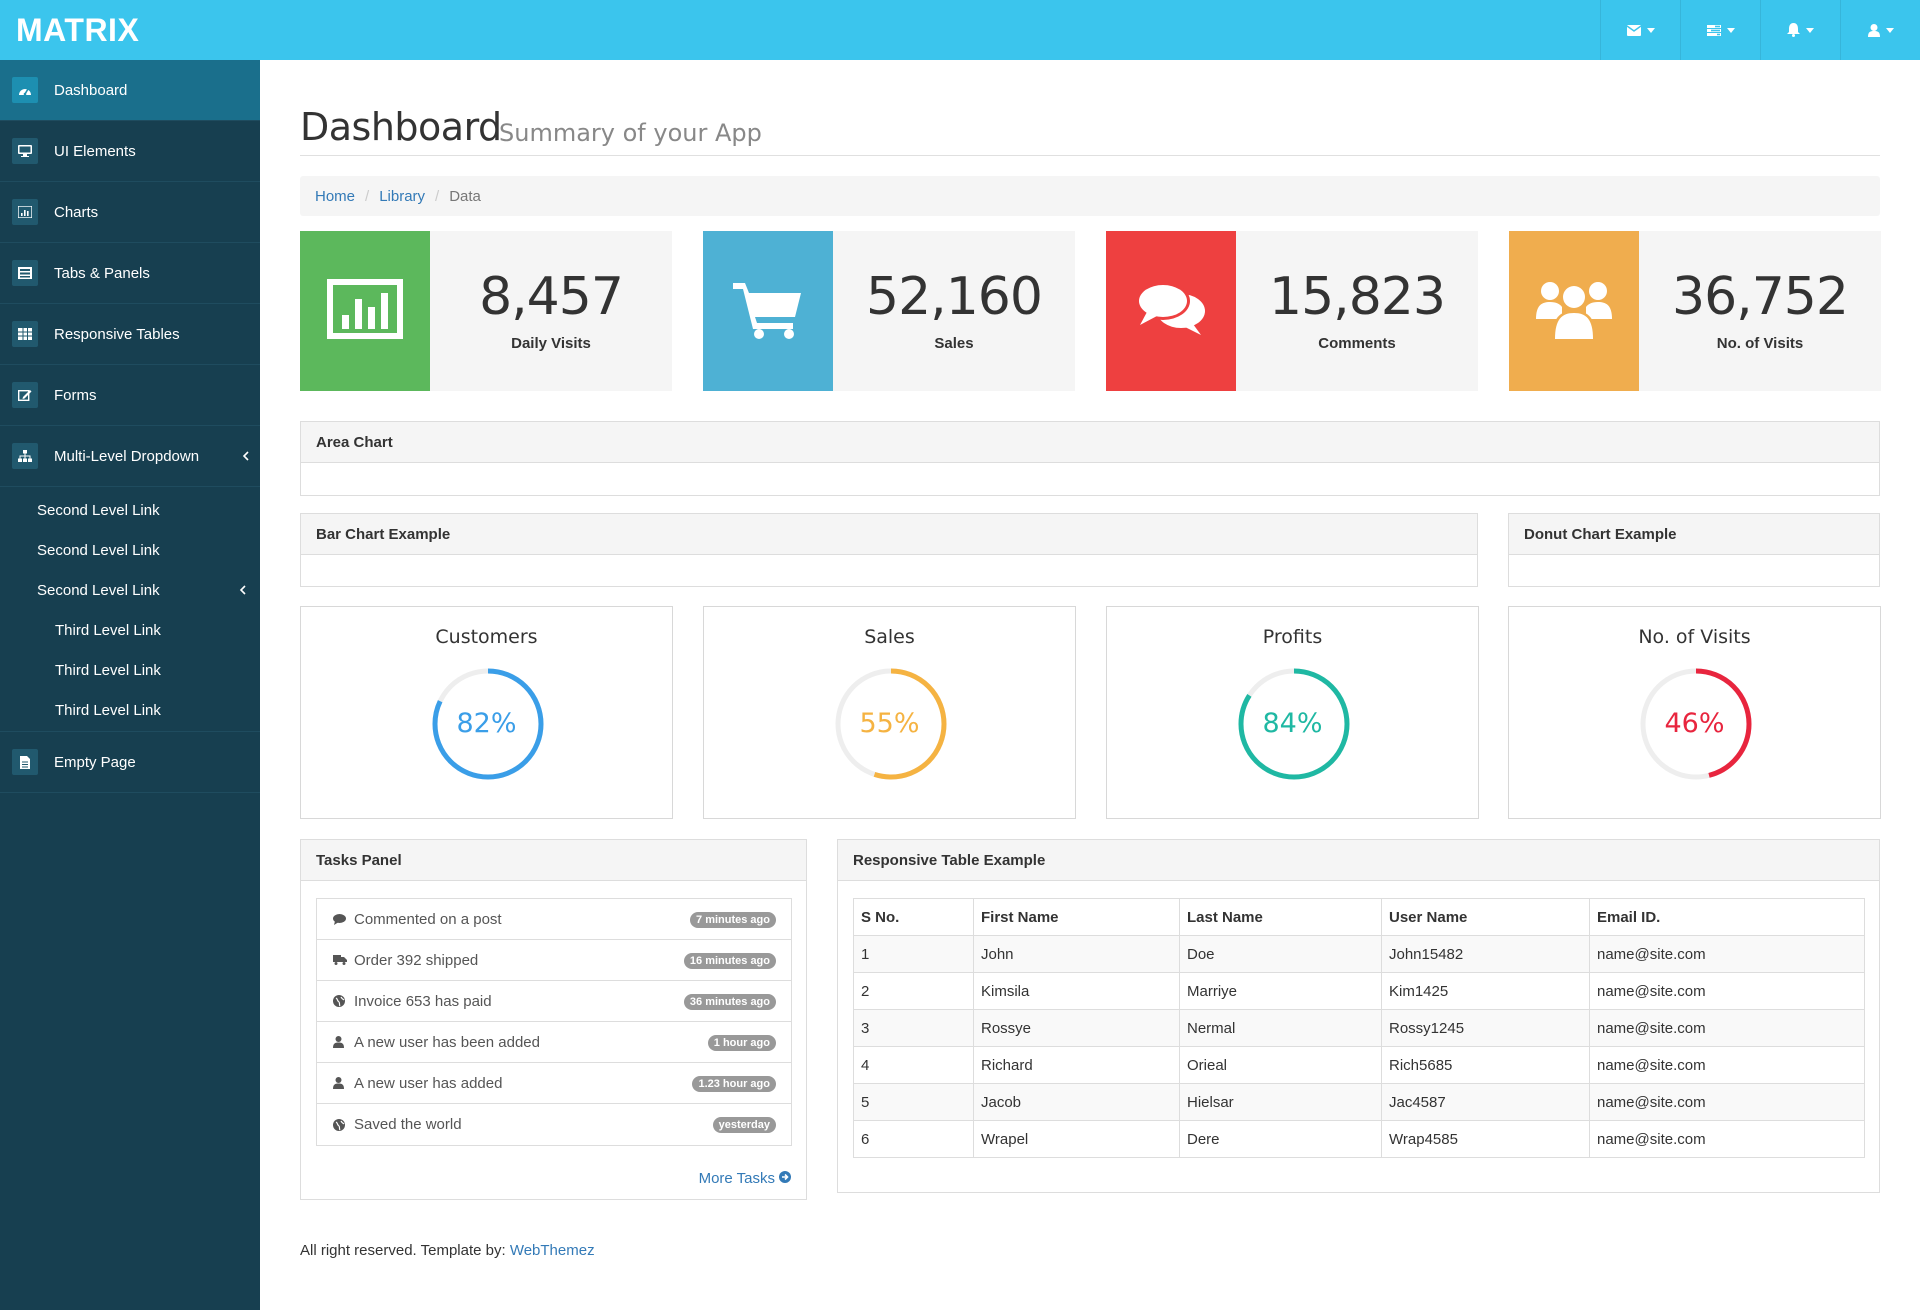 The width and height of the screenshot is (1920, 1310). Describe the element at coordinates (1640, 30) in the screenshot. I see `messages-dropdown` at that location.